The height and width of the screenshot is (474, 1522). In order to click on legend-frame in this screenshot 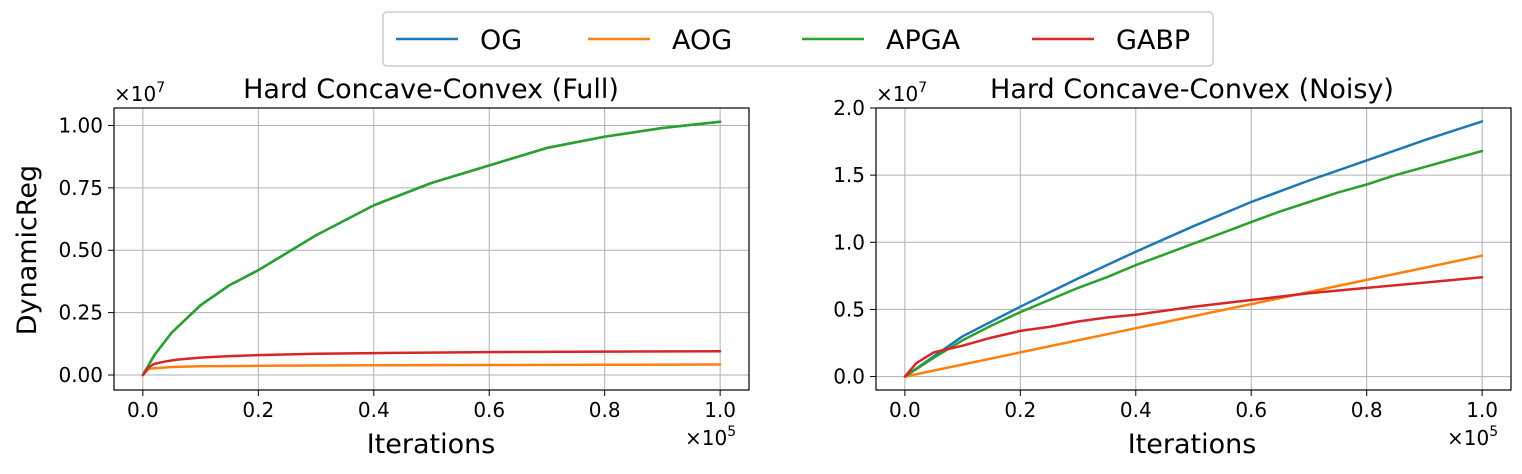, I will do `click(798, 39)`.